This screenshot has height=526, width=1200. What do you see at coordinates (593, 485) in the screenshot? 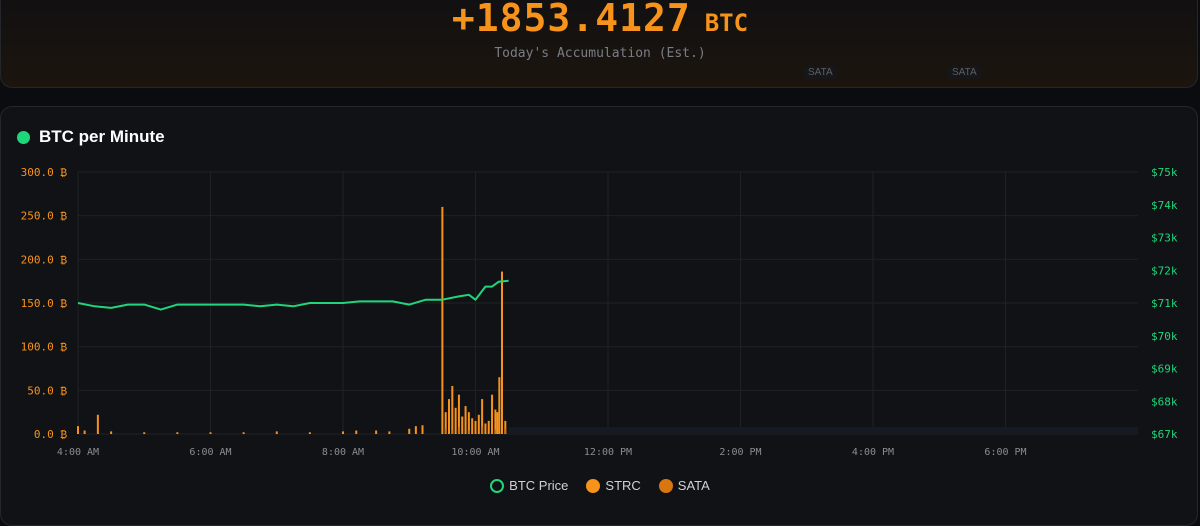
I see `legend-swatch-strc` at bounding box center [593, 485].